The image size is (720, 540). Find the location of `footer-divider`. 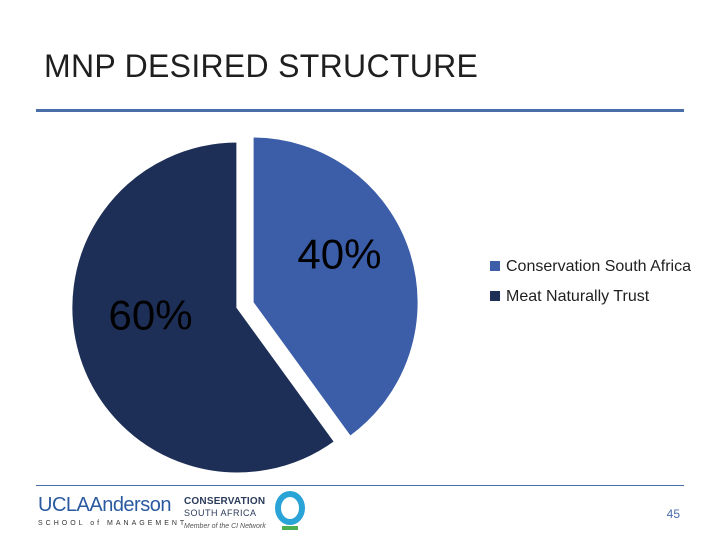

footer-divider is located at coordinates (360, 485).